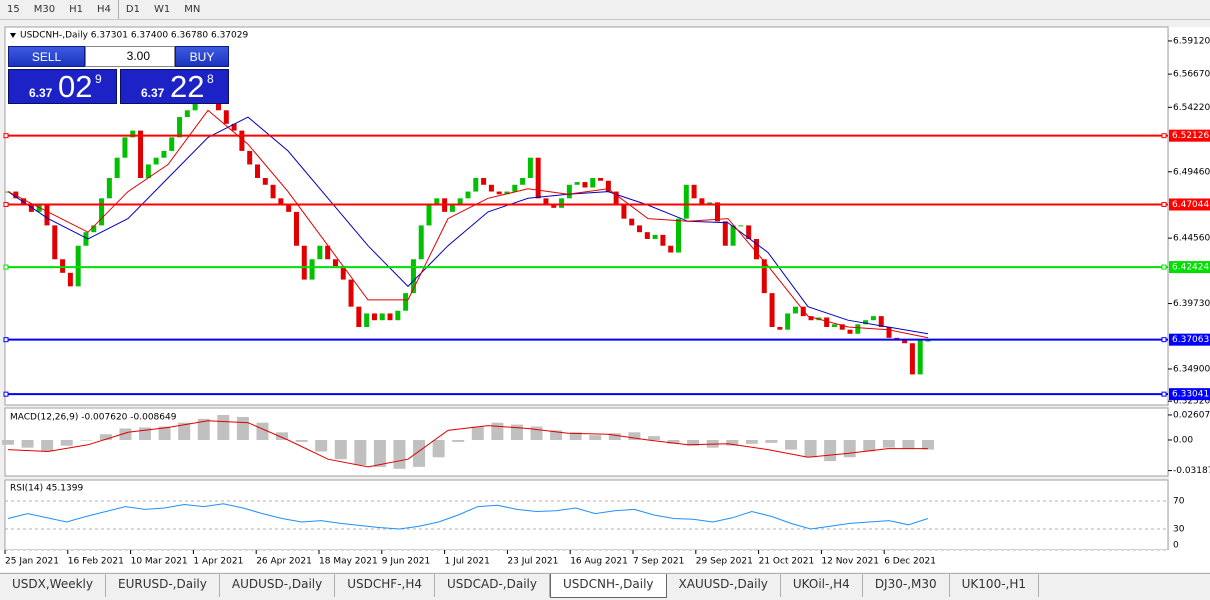  Describe the element at coordinates (910, 562) in the screenshot. I see `x-tick-label: 6 Dec 2021` at that location.